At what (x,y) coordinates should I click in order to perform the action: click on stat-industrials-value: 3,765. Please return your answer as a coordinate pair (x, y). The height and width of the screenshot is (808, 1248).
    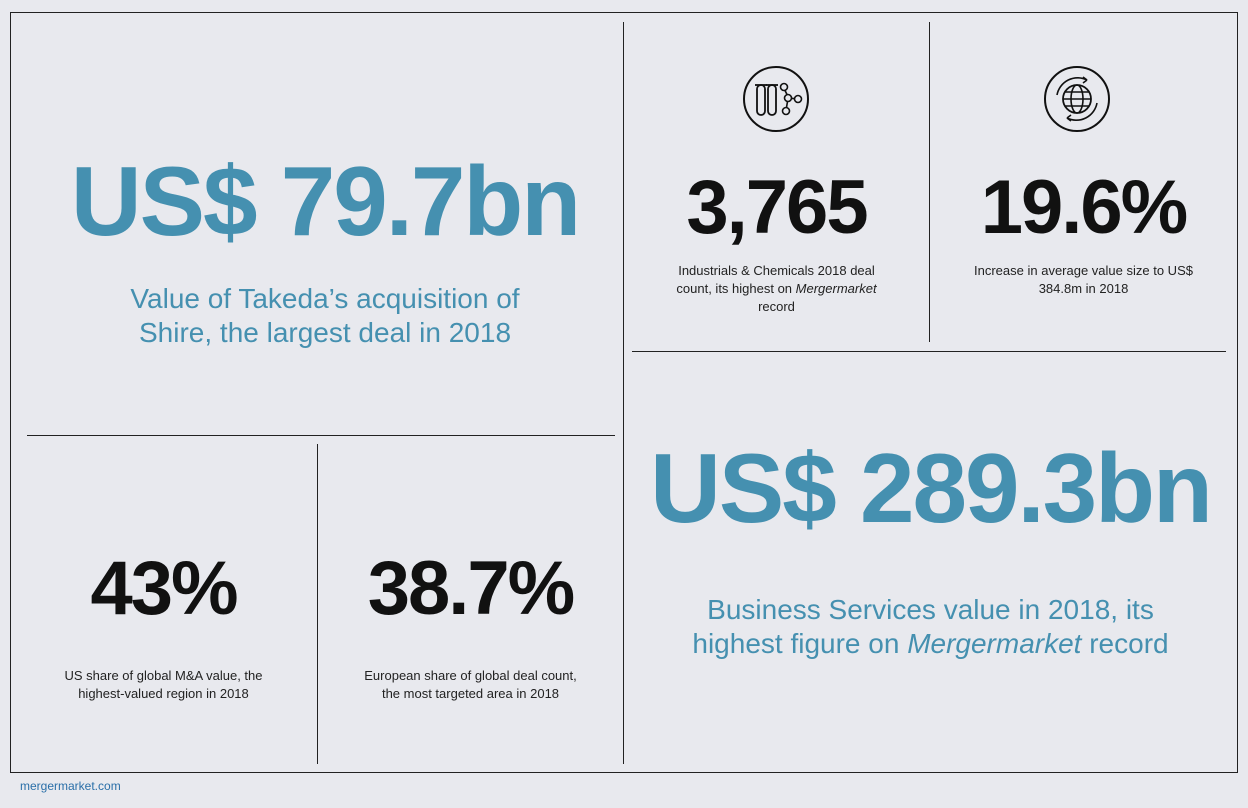
    Looking at the image, I should click on (777, 207).